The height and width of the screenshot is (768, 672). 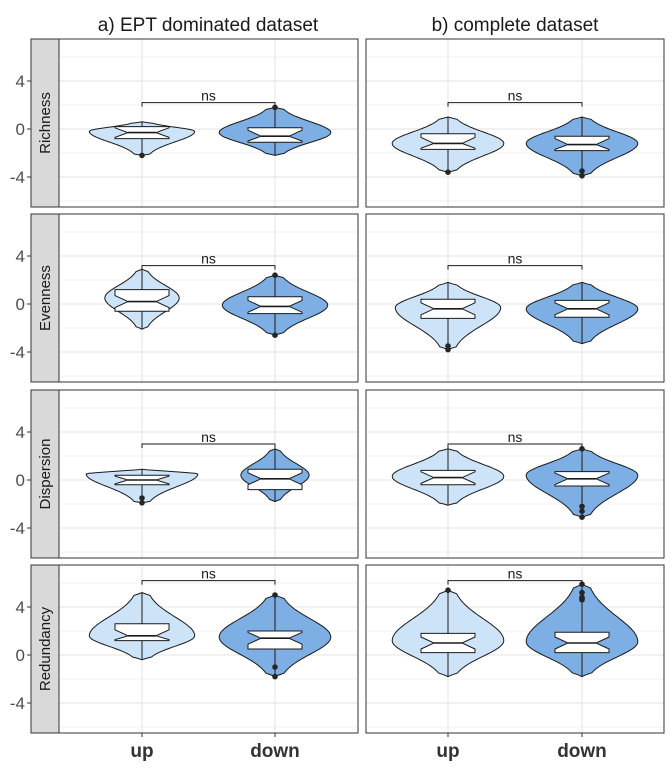 I want to click on panel-richness-b: ns, so click(x=515, y=123).